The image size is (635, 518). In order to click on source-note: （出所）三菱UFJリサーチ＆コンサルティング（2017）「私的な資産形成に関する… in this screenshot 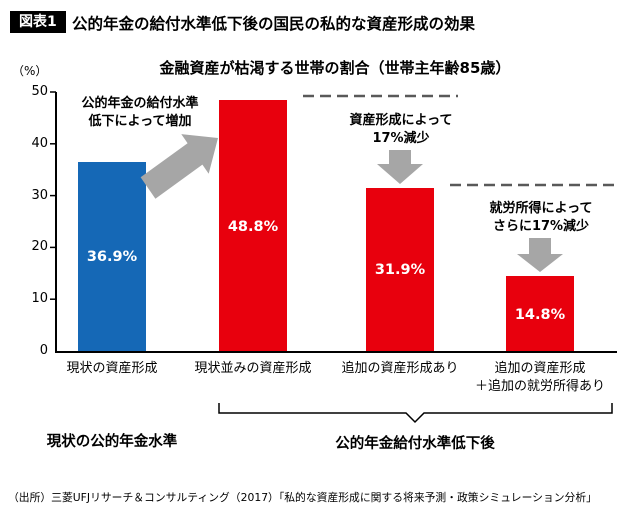, I will do `click(302, 497)`.